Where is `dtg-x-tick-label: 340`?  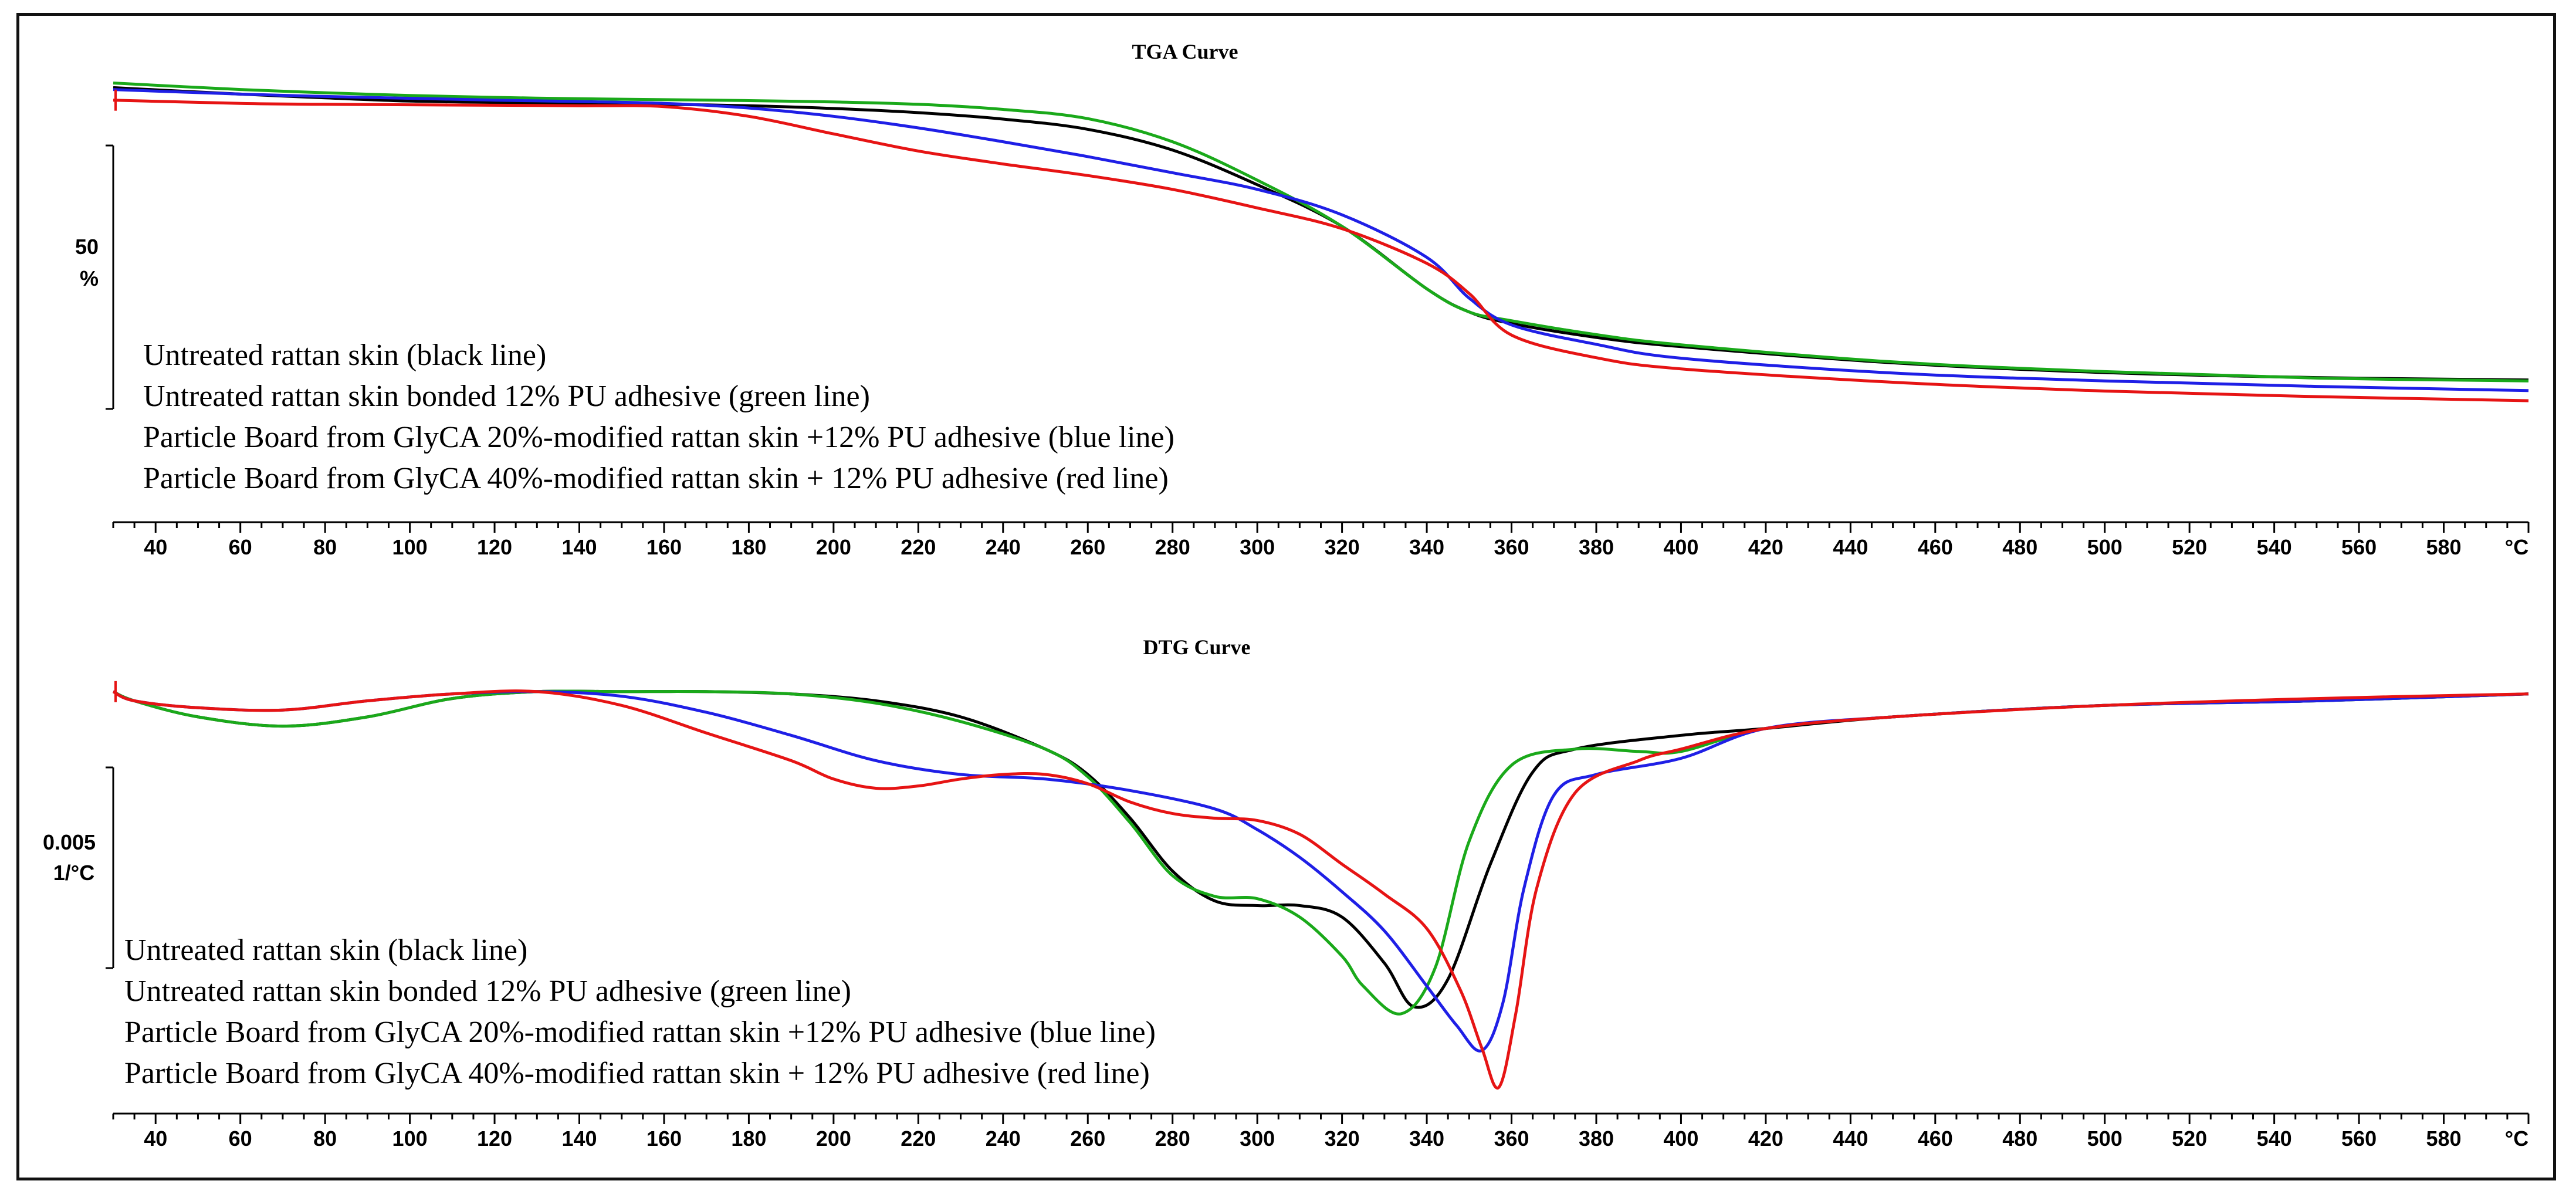 dtg-x-tick-label: 340 is located at coordinates (1426, 1138).